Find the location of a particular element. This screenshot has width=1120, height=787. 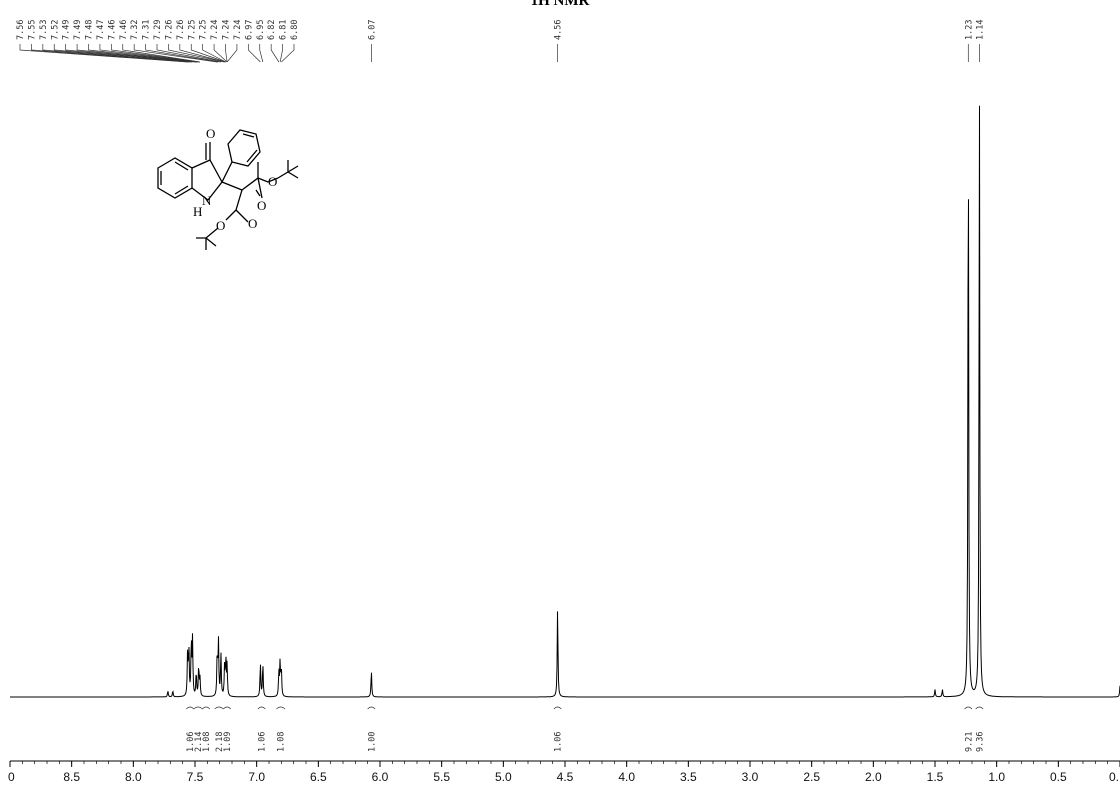

peak-label: 7.48 is located at coordinates (90, 30).